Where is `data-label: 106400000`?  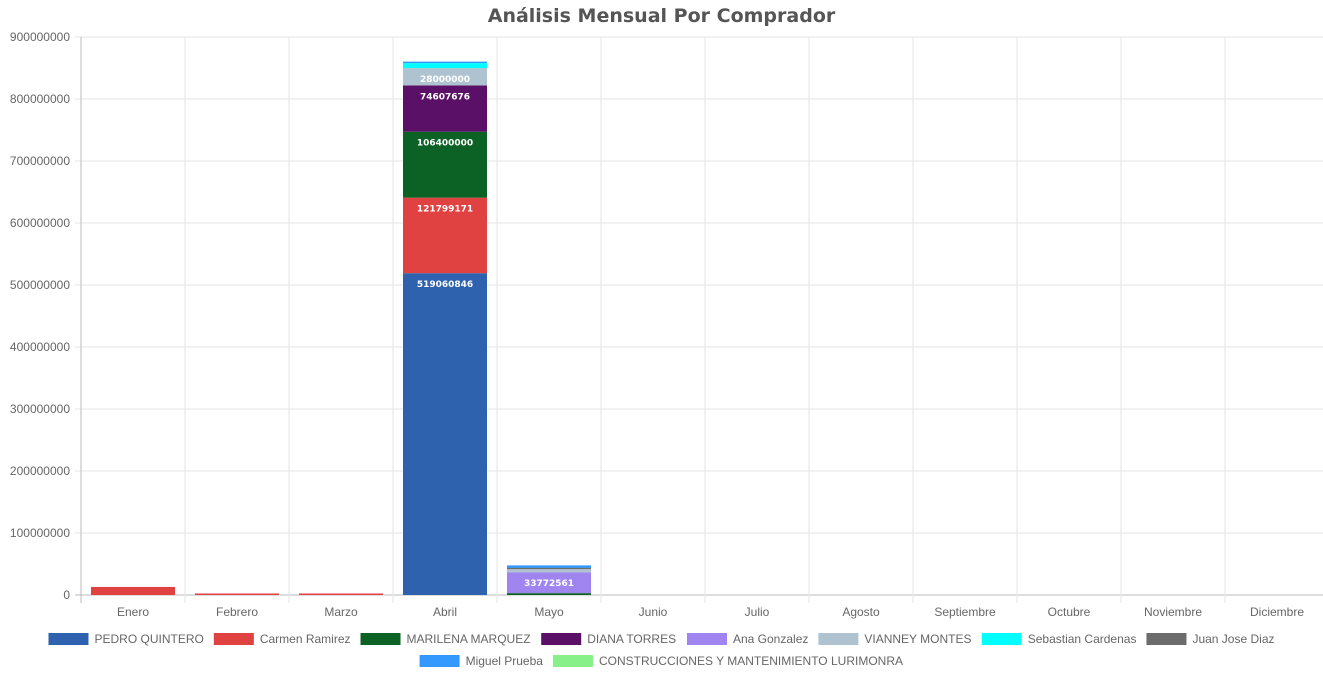 data-label: 106400000 is located at coordinates (445, 144).